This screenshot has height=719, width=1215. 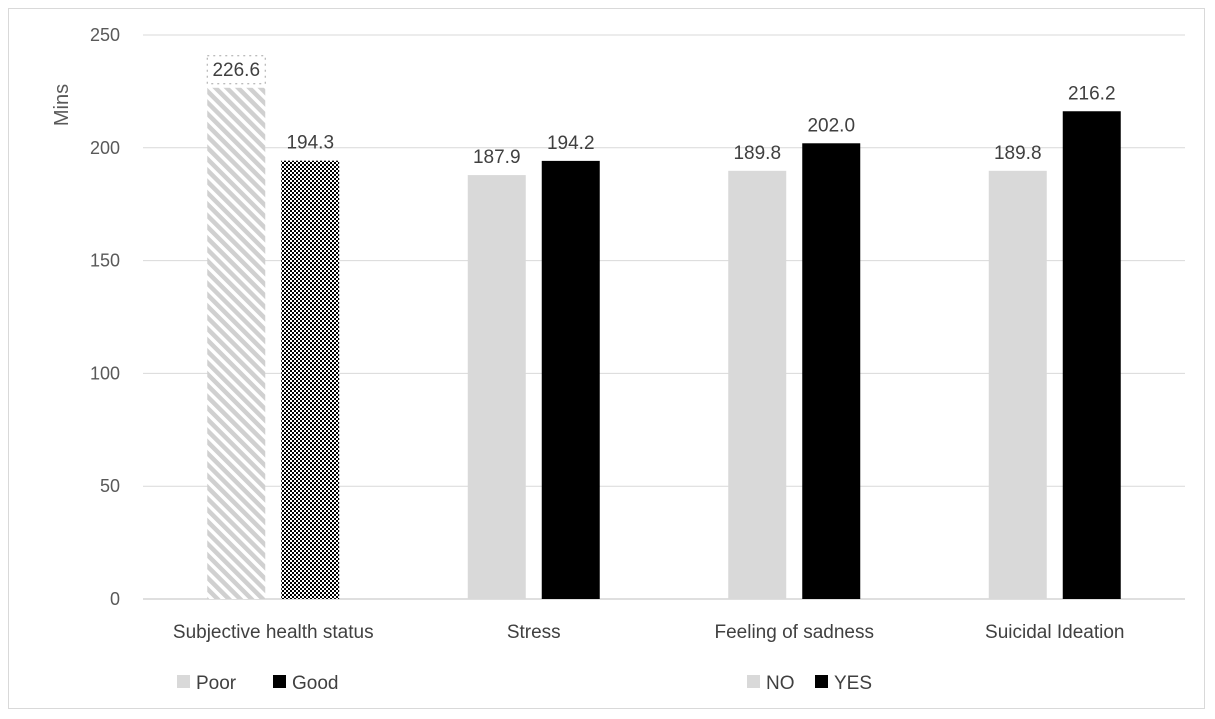 I want to click on y-tick-label: 150, so click(x=105, y=261).